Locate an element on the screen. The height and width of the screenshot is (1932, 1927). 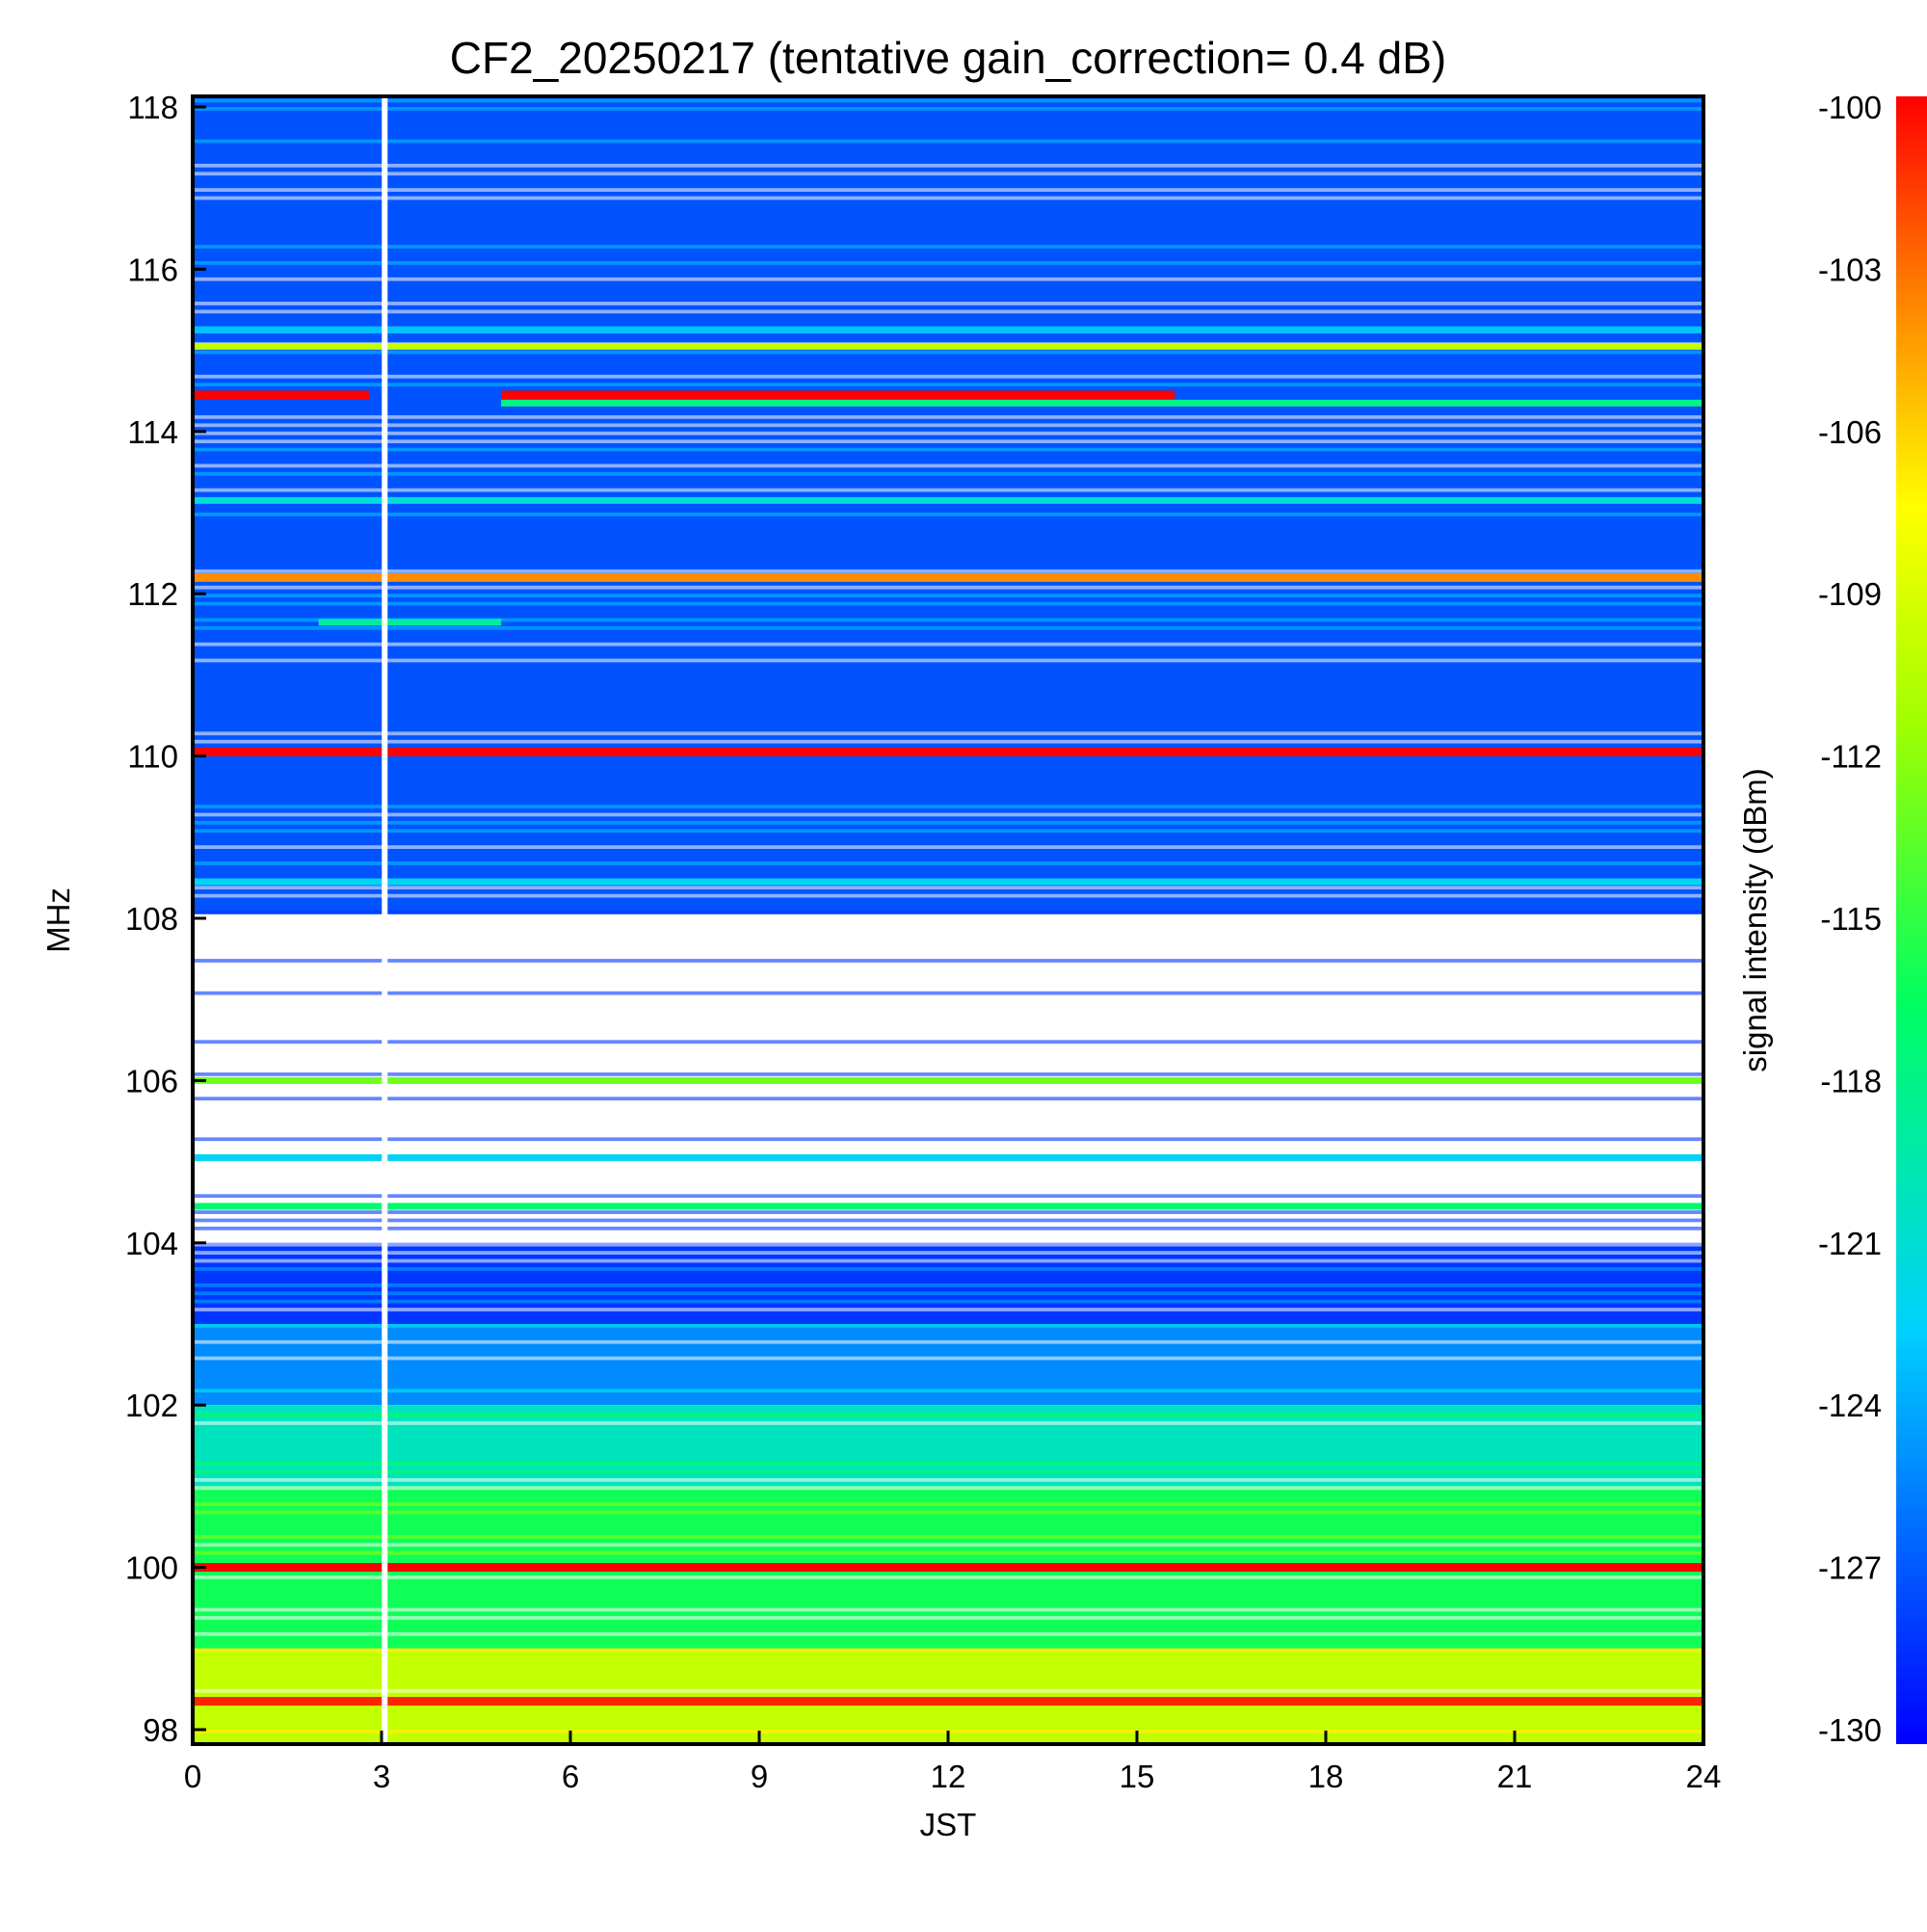
x-tick-label: 3 is located at coordinates (382, 1776).